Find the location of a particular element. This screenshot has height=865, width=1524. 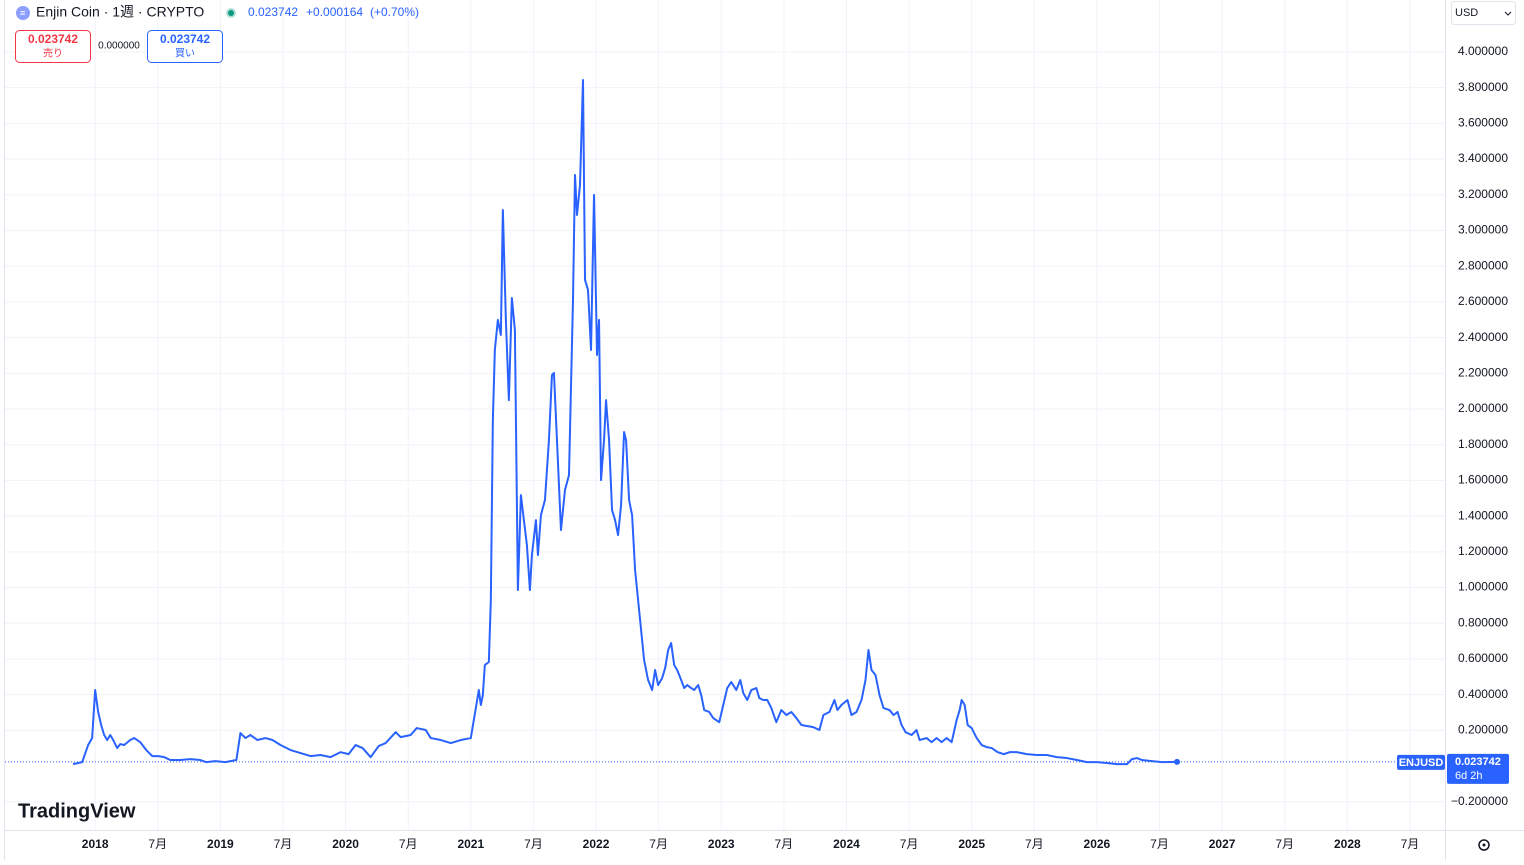

y-tick-label: 3.400000 is located at coordinates (1483, 158).